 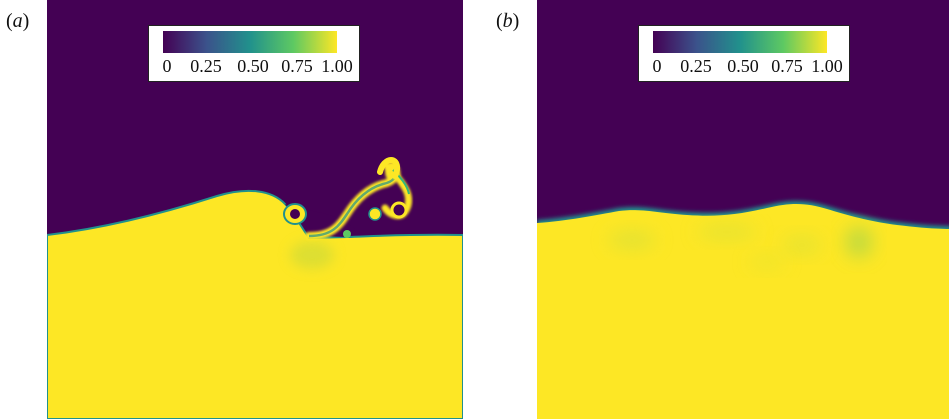 I want to click on panel-a-label: (a), so click(x=18, y=21).